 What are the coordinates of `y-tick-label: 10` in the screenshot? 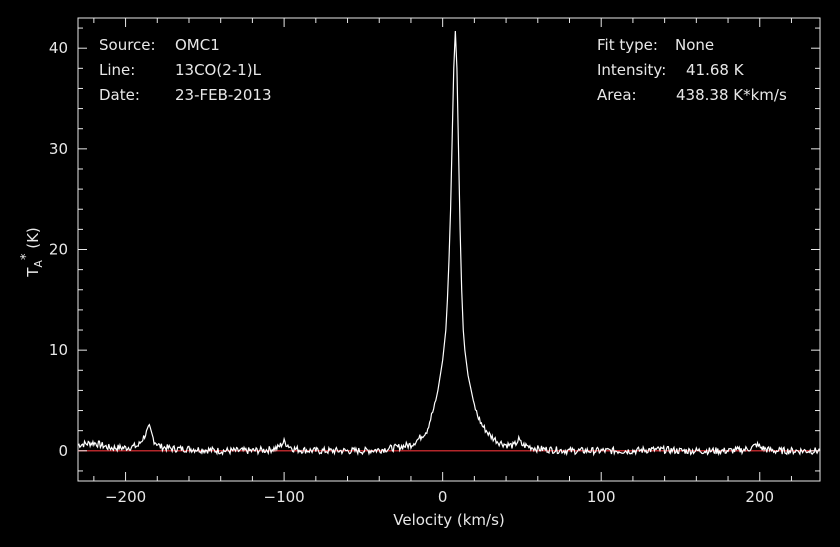 It's located at (58, 350).